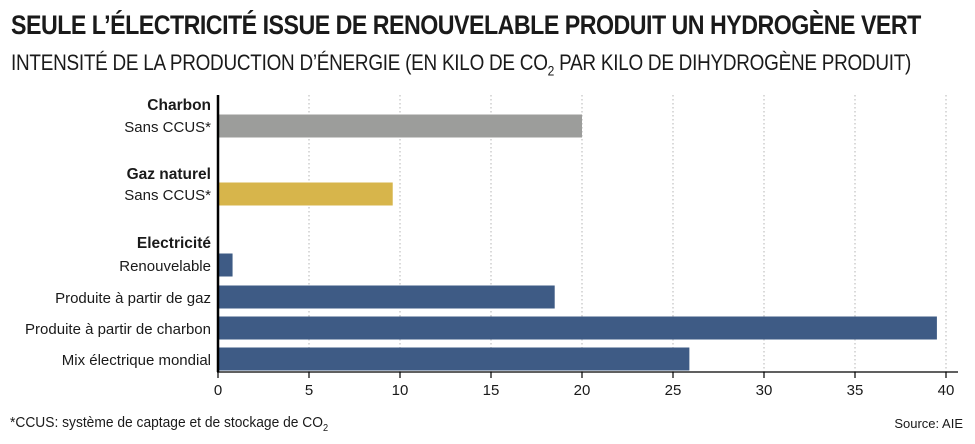  I want to click on source-label: Source: AIE, so click(928, 423).